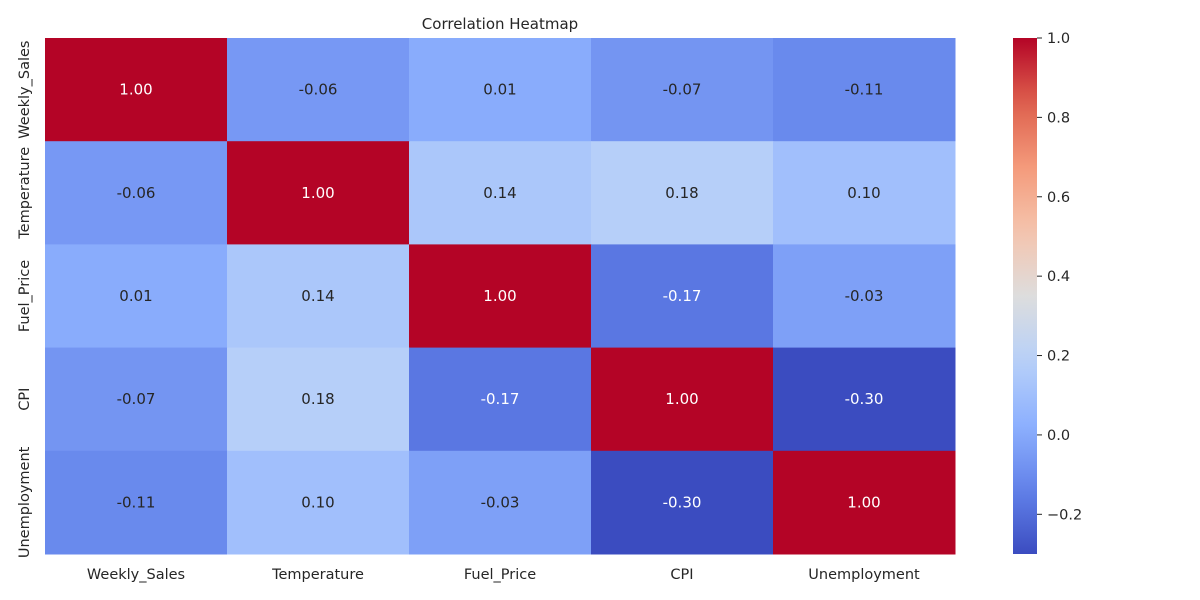  Describe the element at coordinates (1058, 436) in the screenshot. I see `colorbar-tick-label: 0.0` at that location.